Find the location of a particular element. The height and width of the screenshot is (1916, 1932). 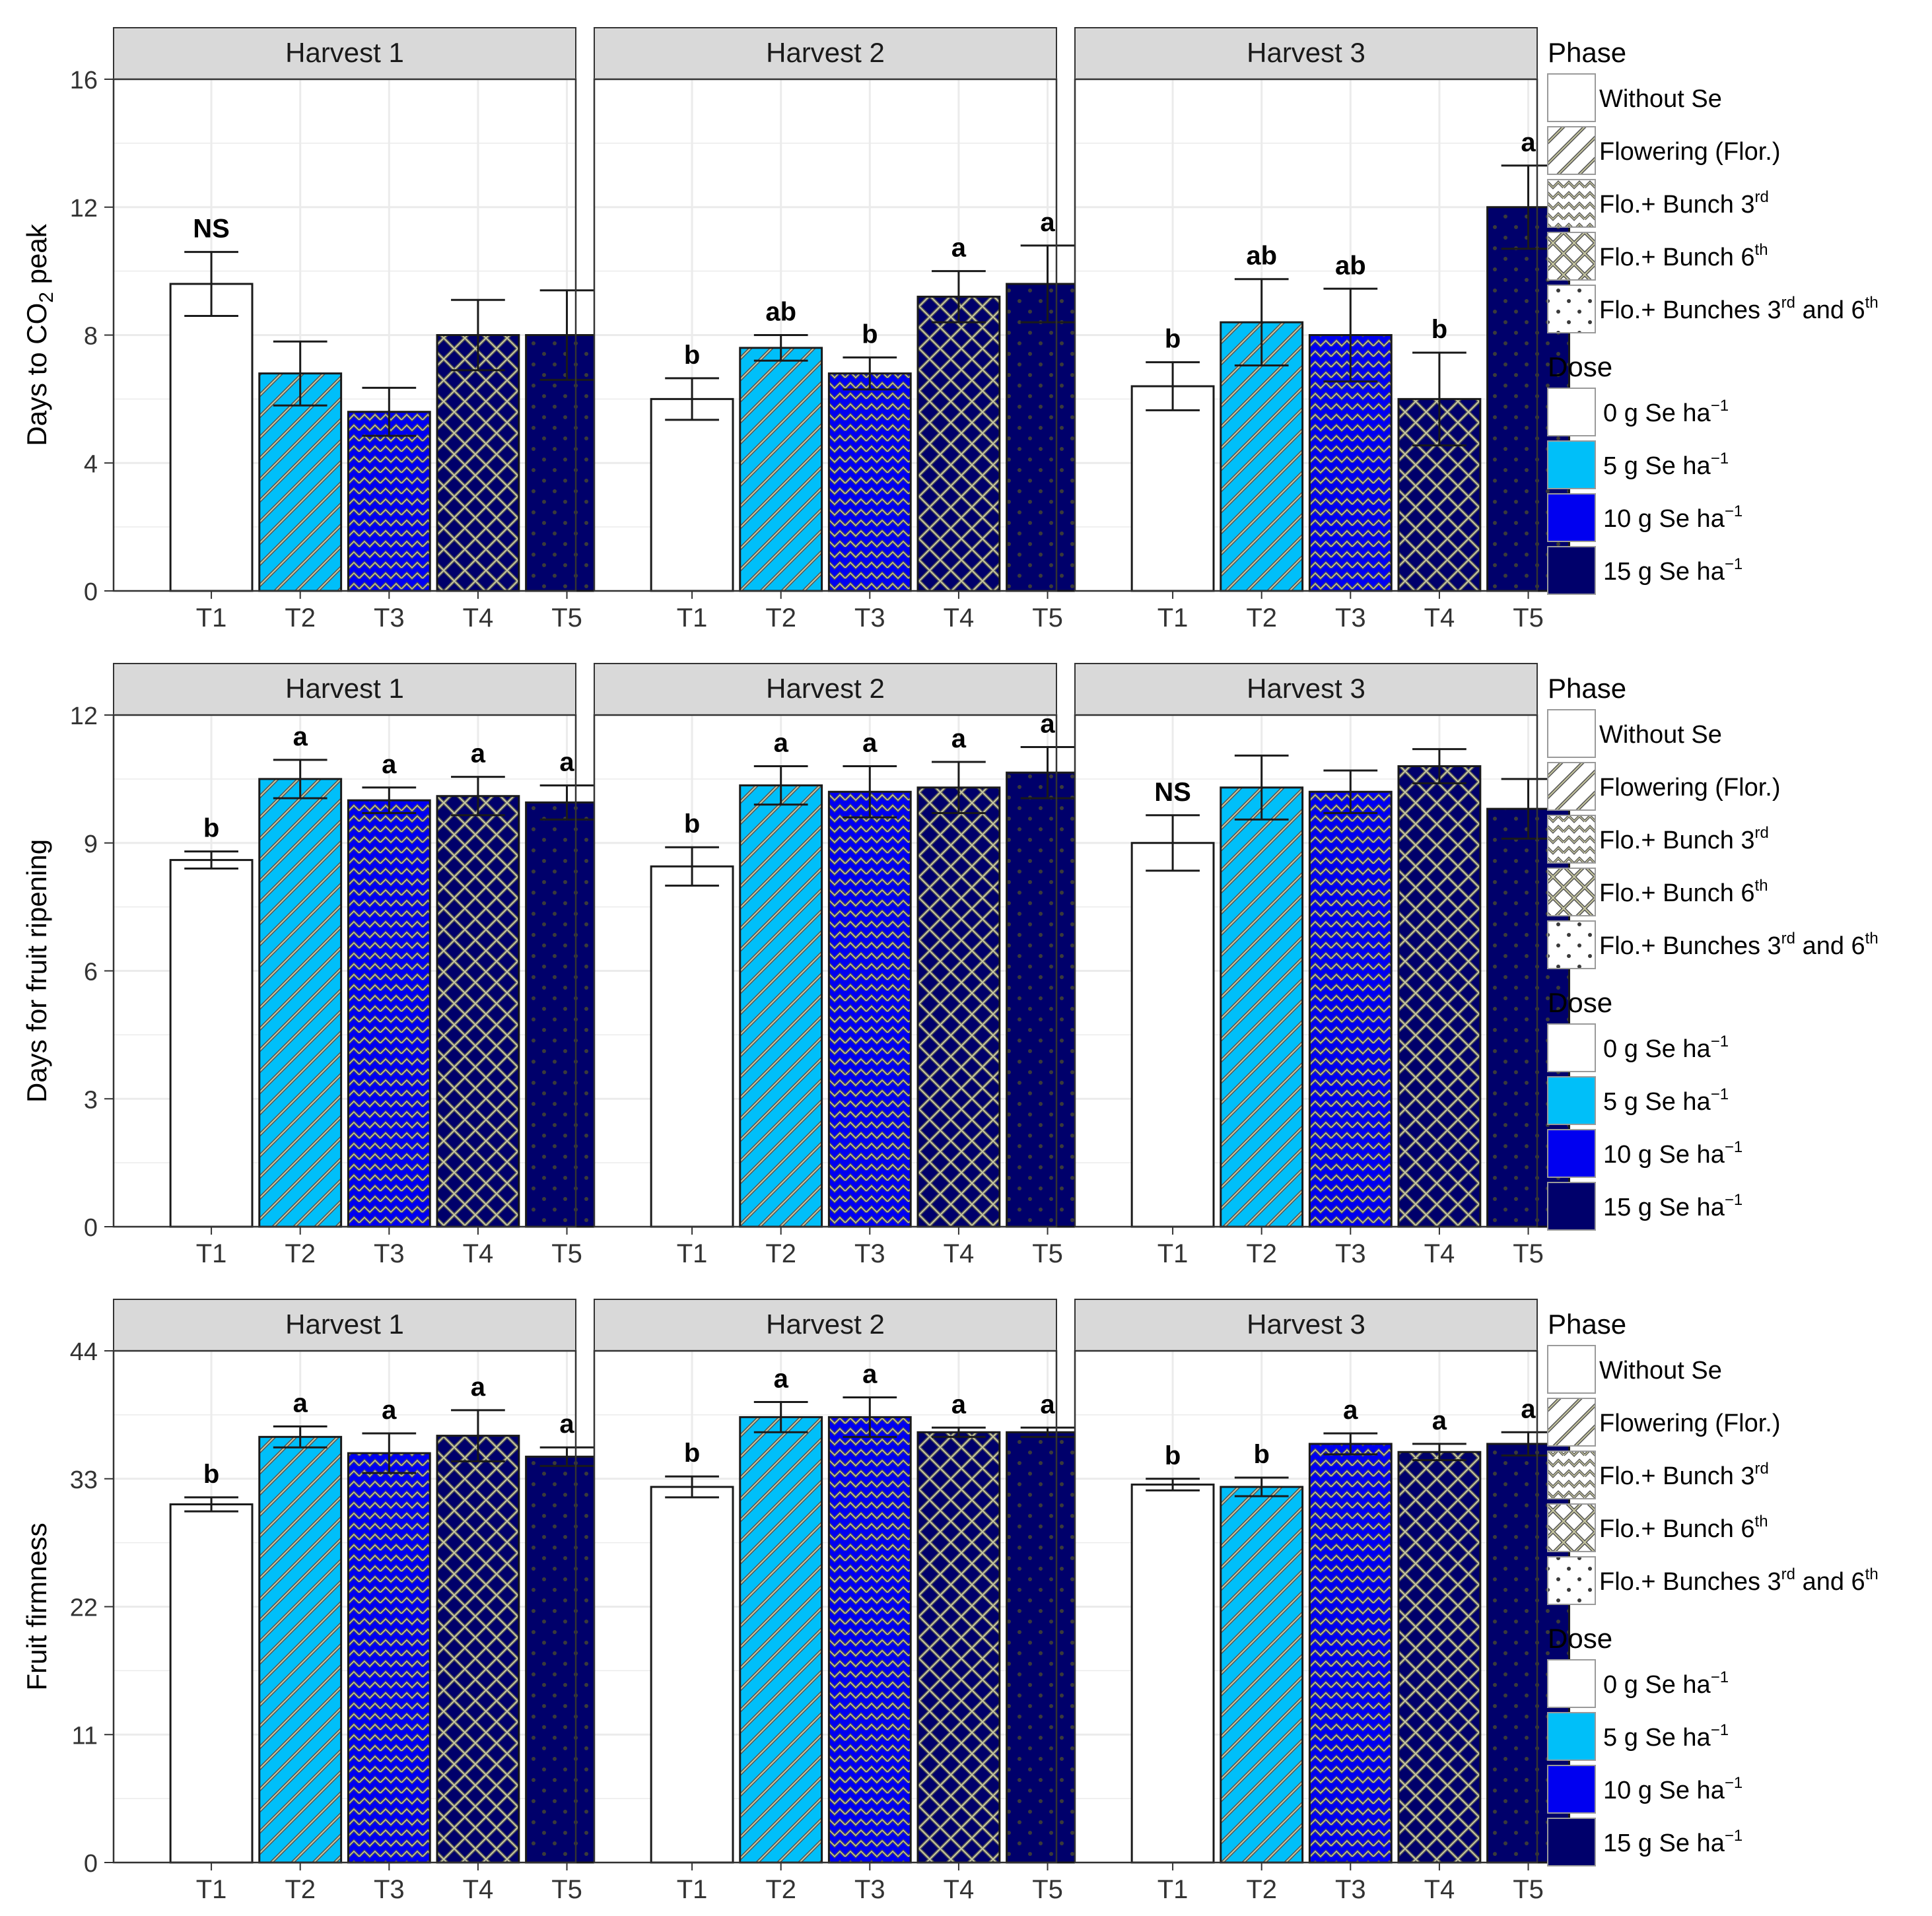

legend-label-dose: 5 g Se ha−1 is located at coordinates (1666, 465).